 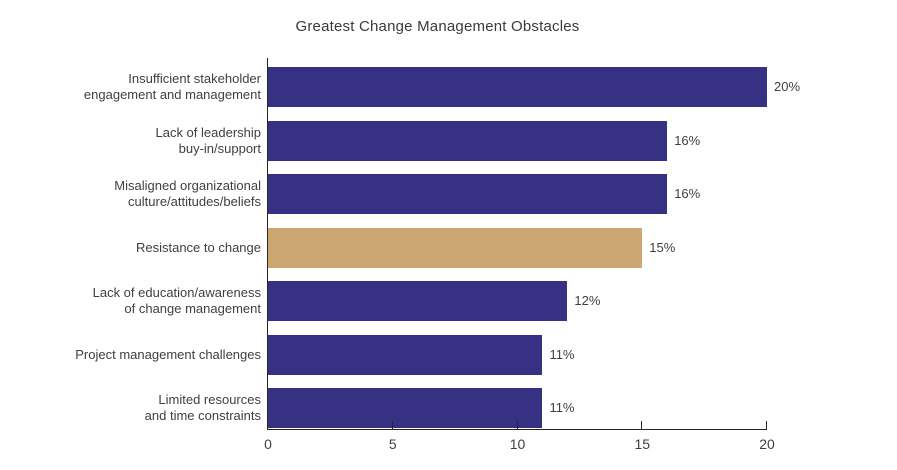 What do you see at coordinates (198, 247) in the screenshot?
I see `category-label: Resistance to change` at bounding box center [198, 247].